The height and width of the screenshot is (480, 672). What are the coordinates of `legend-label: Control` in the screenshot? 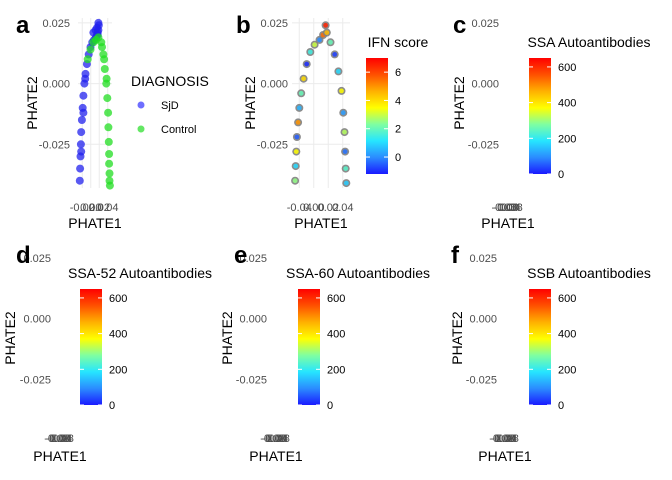 It's located at (178, 130).